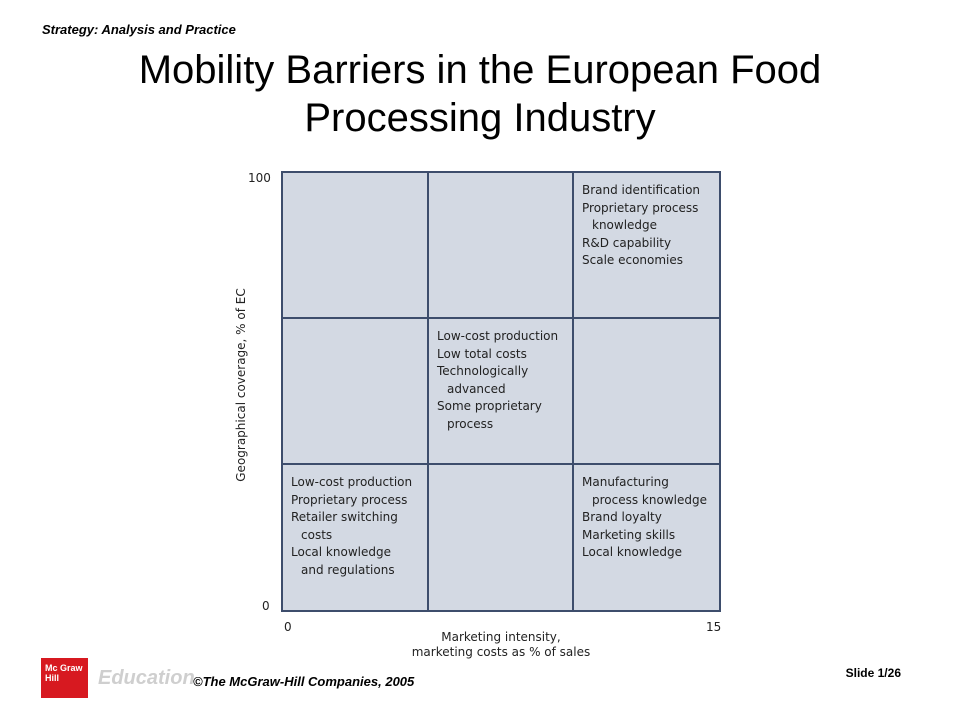 This screenshot has width=960, height=720. Describe the element at coordinates (146, 678) in the screenshot. I see `education-wordmark: Education` at that location.